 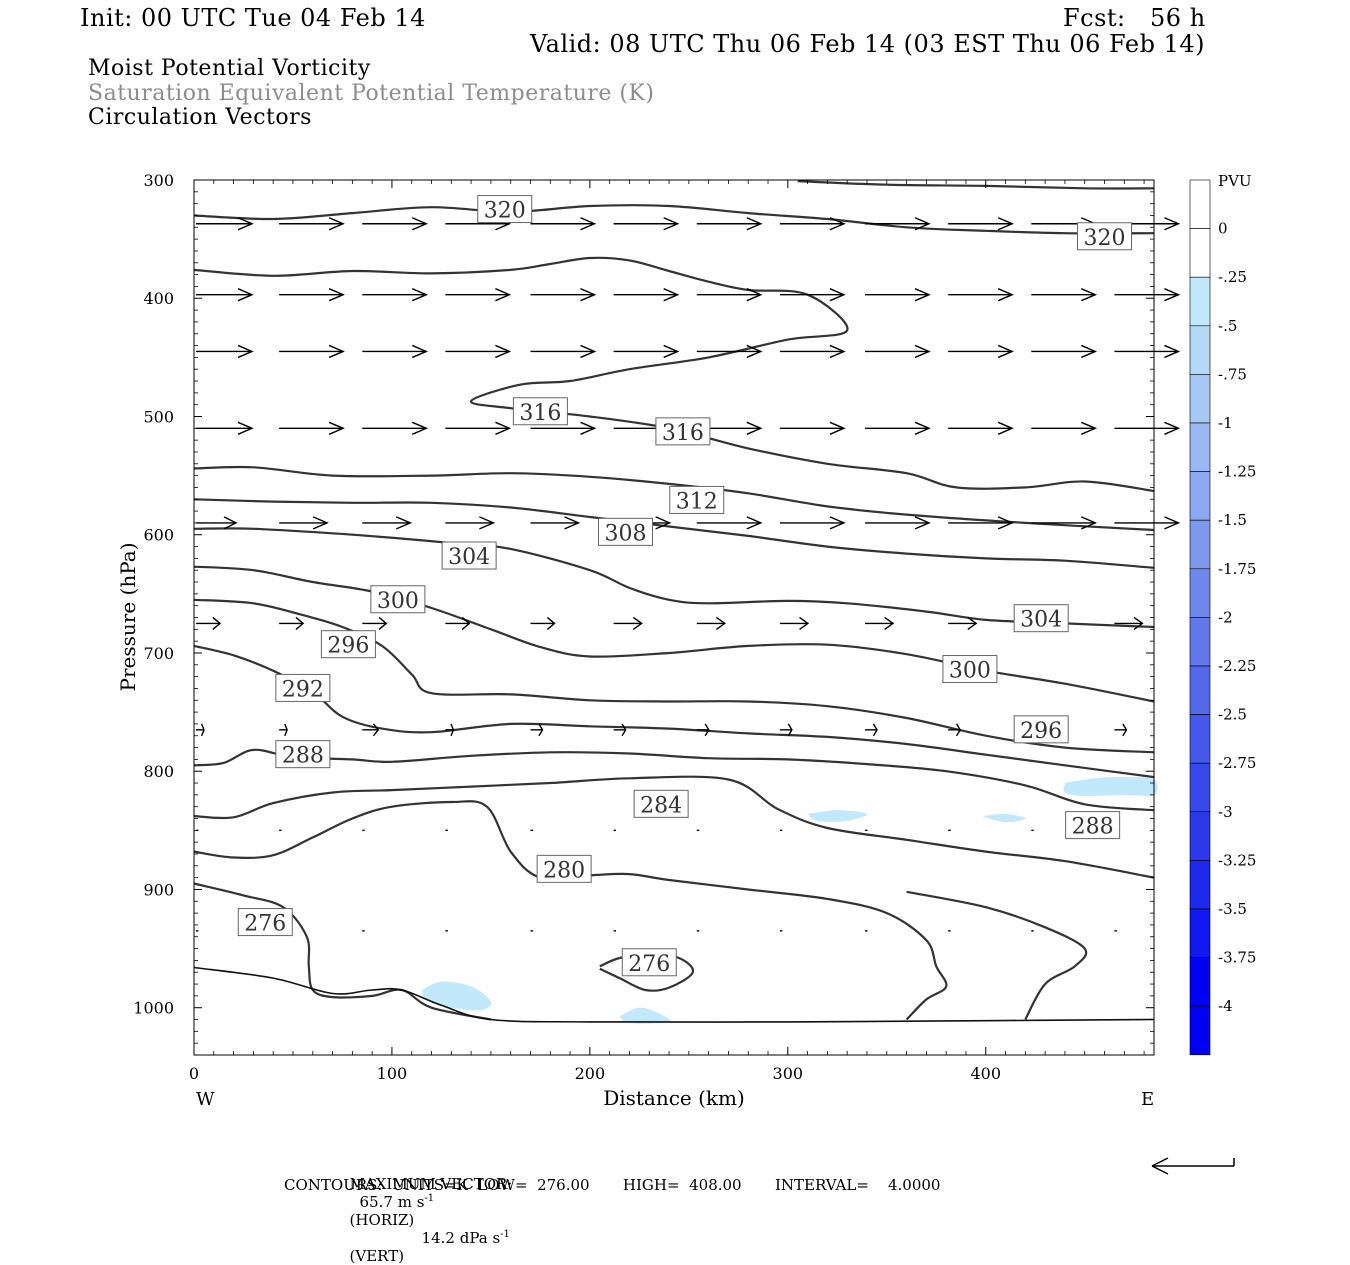 I want to click on colorbar-label: -.75, so click(x=1232, y=374).